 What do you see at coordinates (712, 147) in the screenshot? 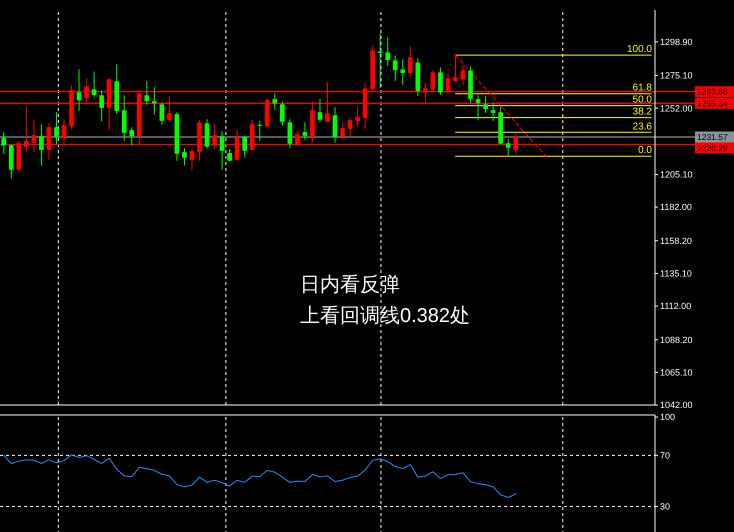
I see `ref-line-label: 1226.29` at bounding box center [712, 147].